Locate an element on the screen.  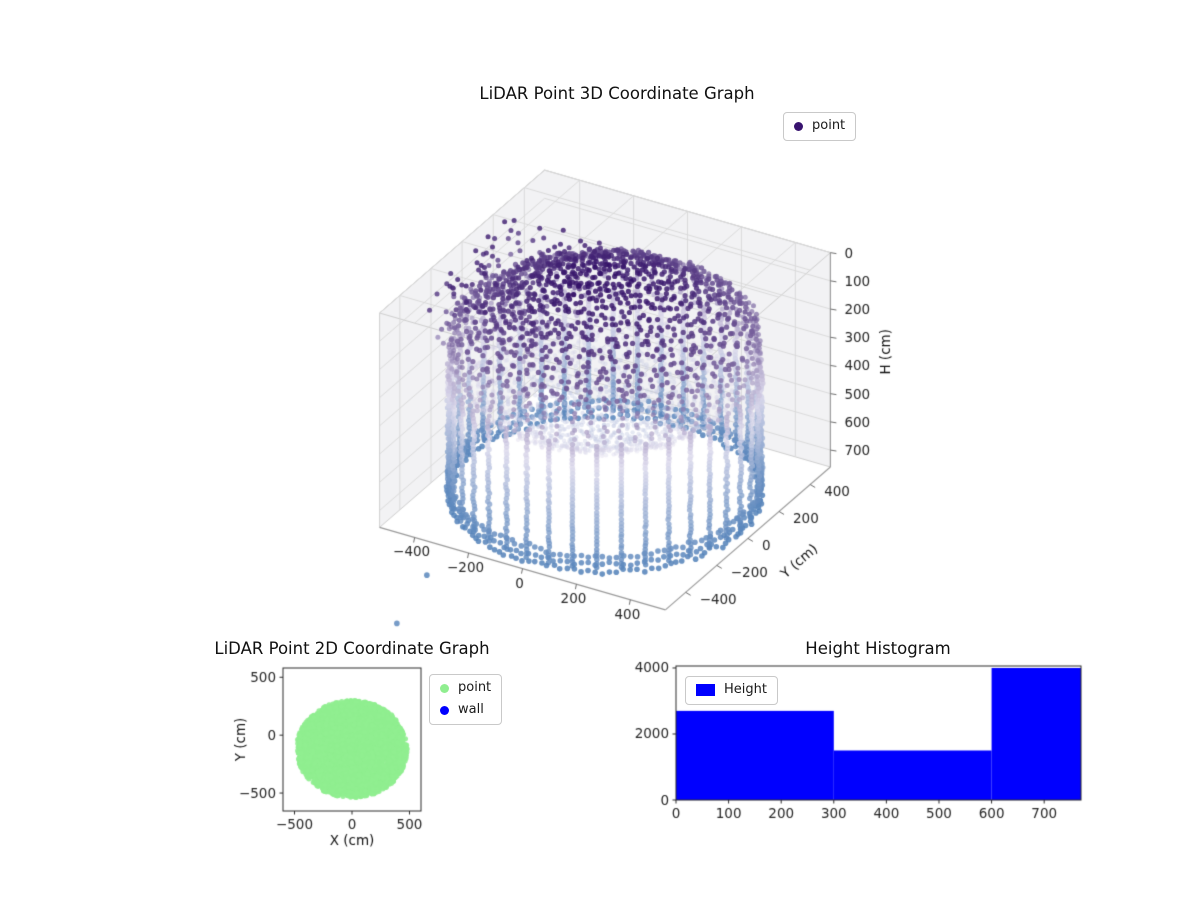
legend-entry-height: Height is located at coordinates (731, 690).